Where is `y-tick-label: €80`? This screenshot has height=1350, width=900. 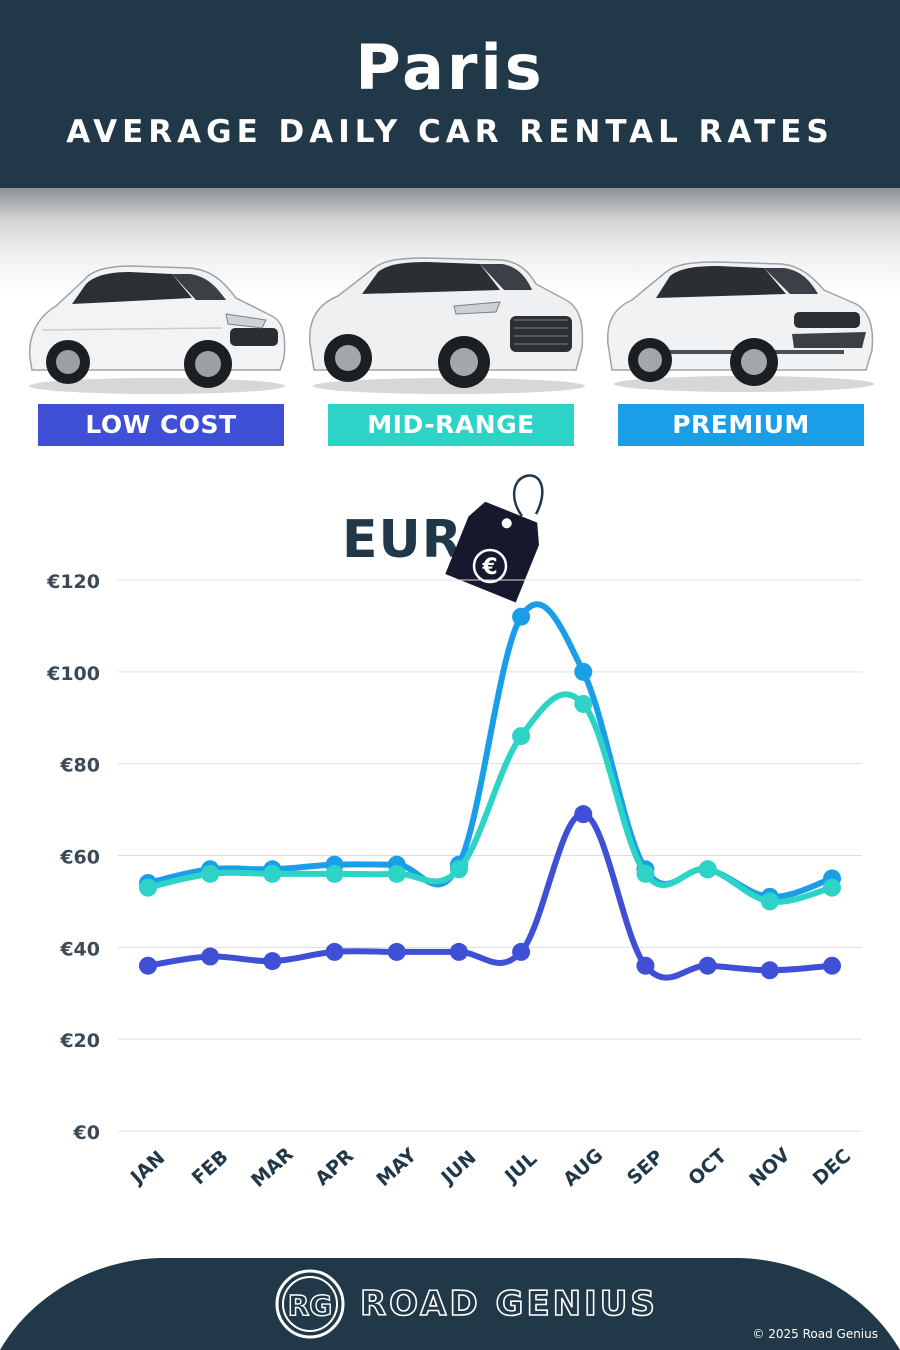 y-tick-label: €80 is located at coordinates (79, 766).